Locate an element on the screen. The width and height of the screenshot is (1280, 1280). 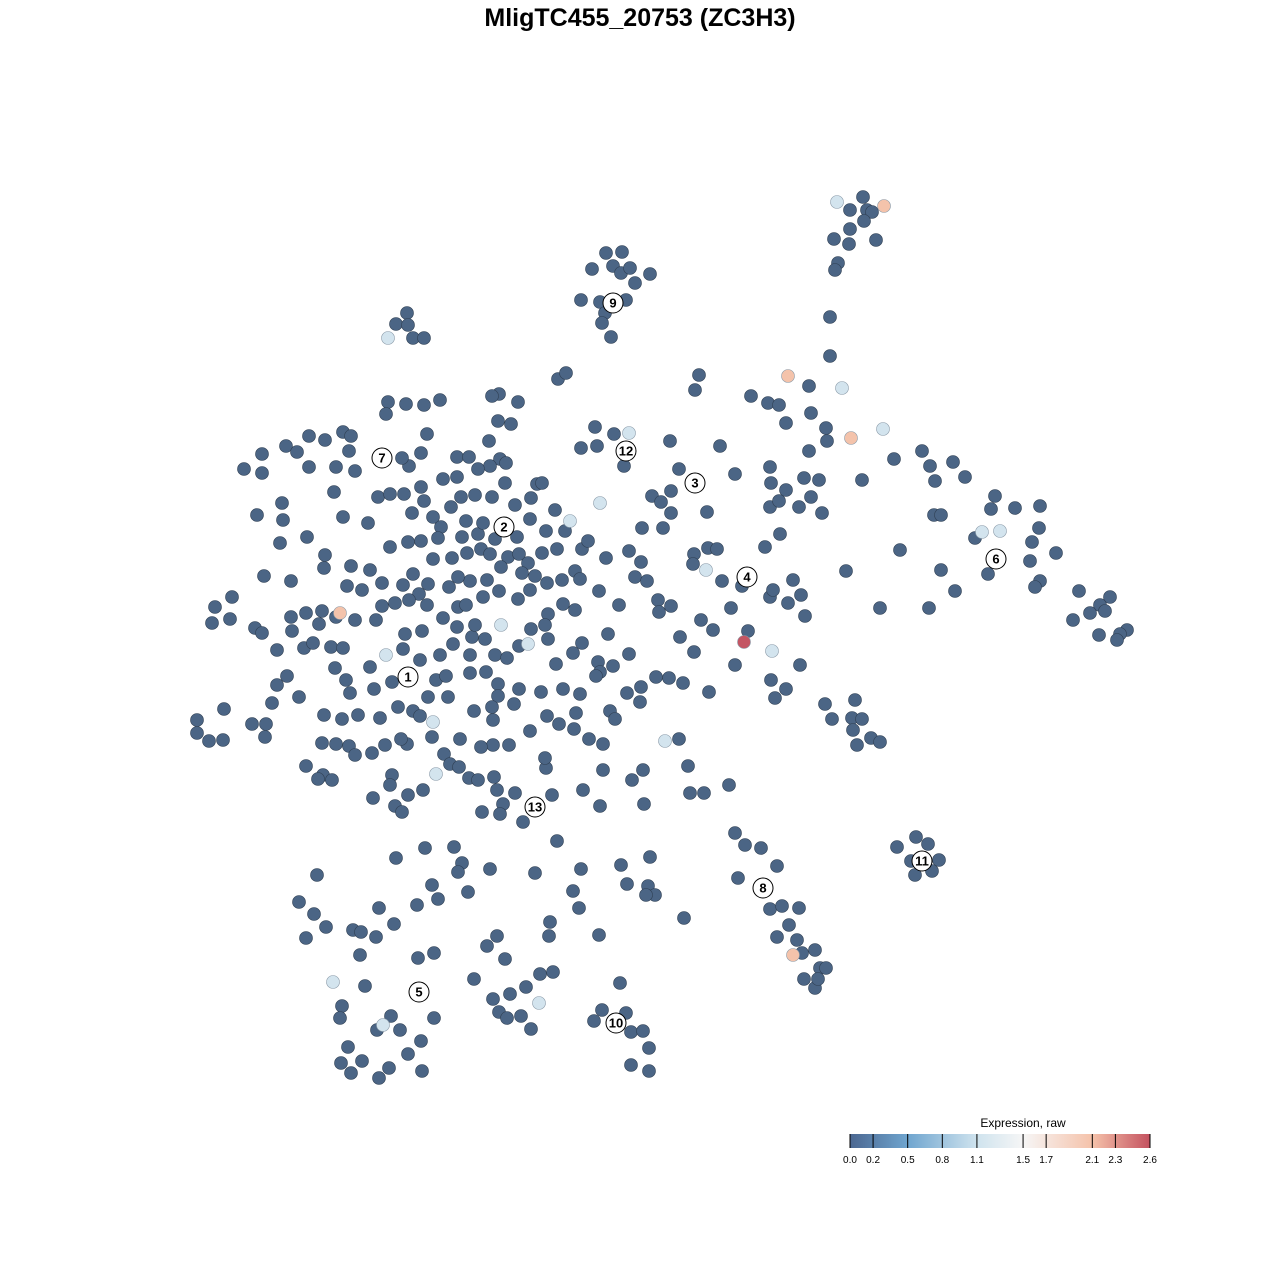
colorbar-tick-label: 0.8 is located at coordinates (942, 1160).